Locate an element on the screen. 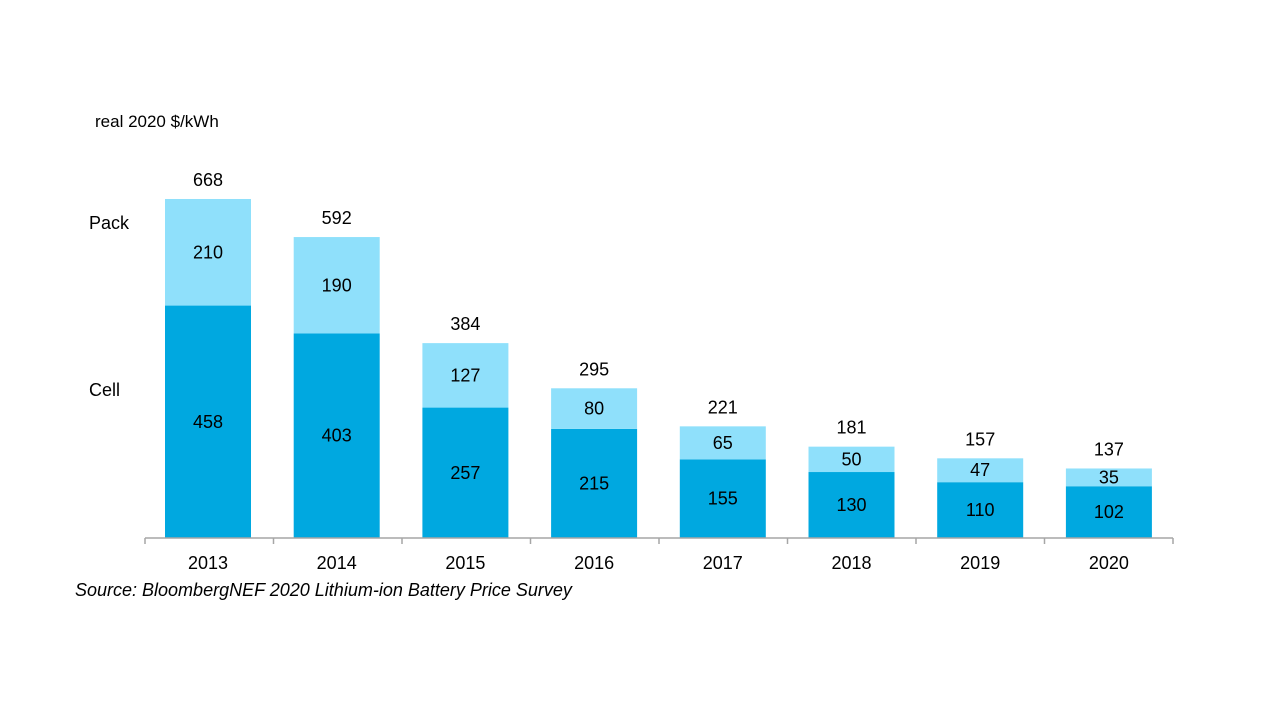  data-label-pack-2016: 80 is located at coordinates (594, 409).